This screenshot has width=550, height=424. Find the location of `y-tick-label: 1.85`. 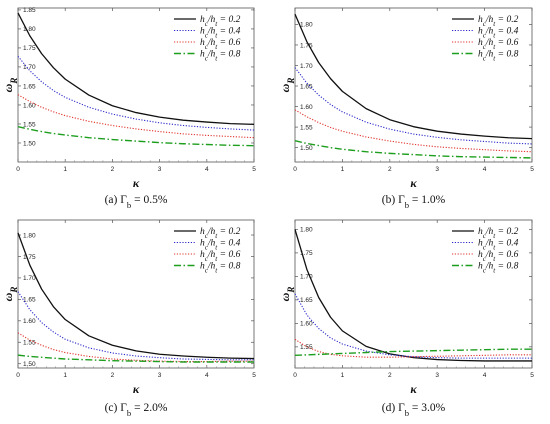

y-tick-label: 1.85 is located at coordinates (29, 10).